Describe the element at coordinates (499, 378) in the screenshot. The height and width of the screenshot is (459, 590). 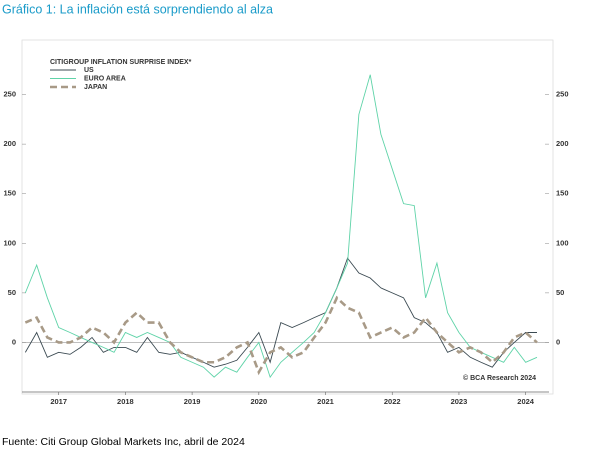
I see `annotation: © BCA Research 2024` at that location.